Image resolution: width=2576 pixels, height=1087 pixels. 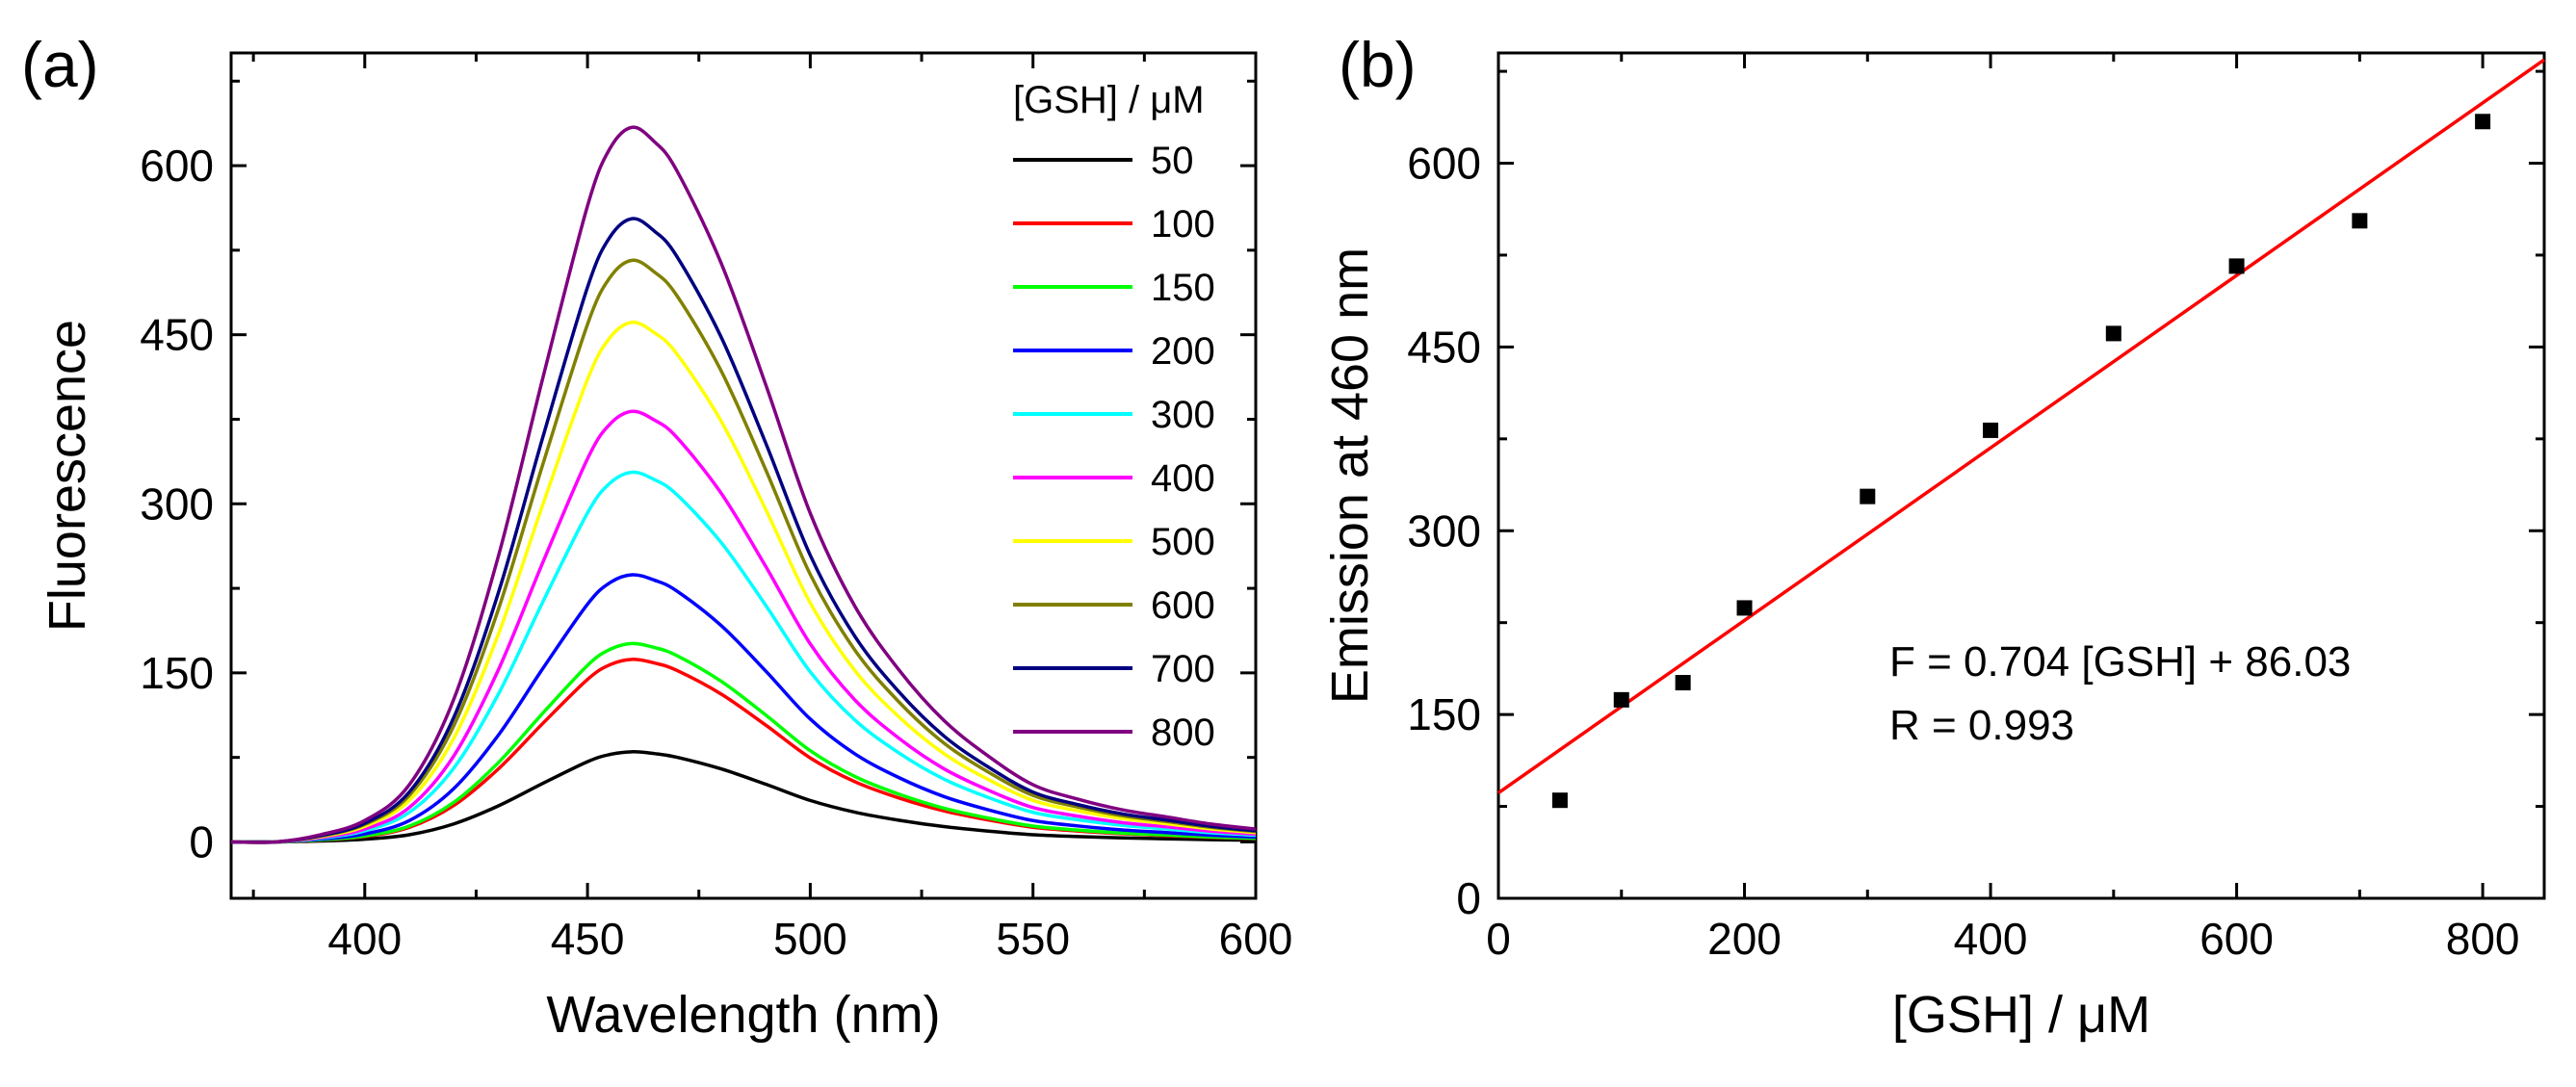 What do you see at coordinates (1498, 939) in the screenshot?
I see `x-tick-label: 0` at bounding box center [1498, 939].